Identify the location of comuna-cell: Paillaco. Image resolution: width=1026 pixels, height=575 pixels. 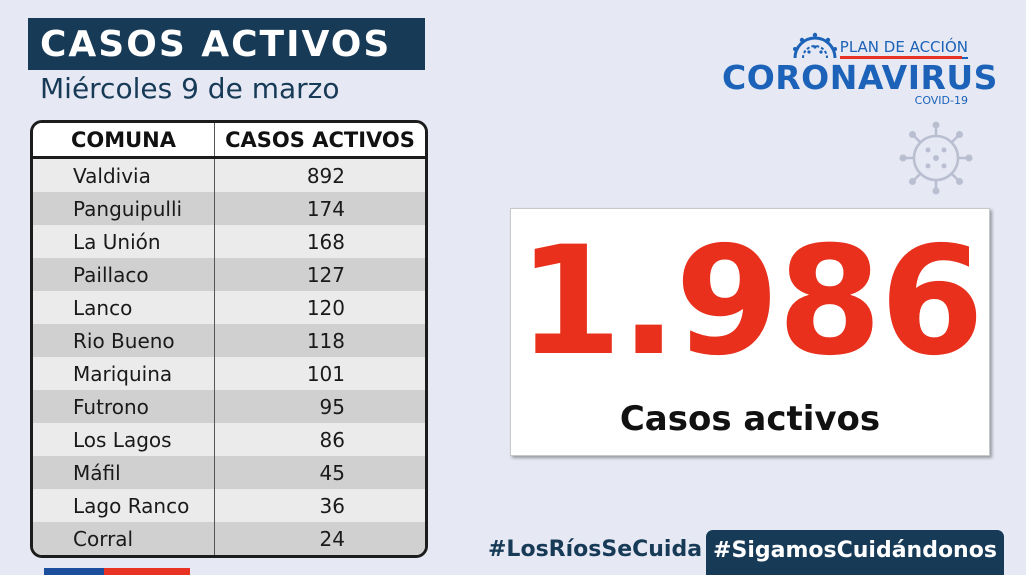
(124, 274).